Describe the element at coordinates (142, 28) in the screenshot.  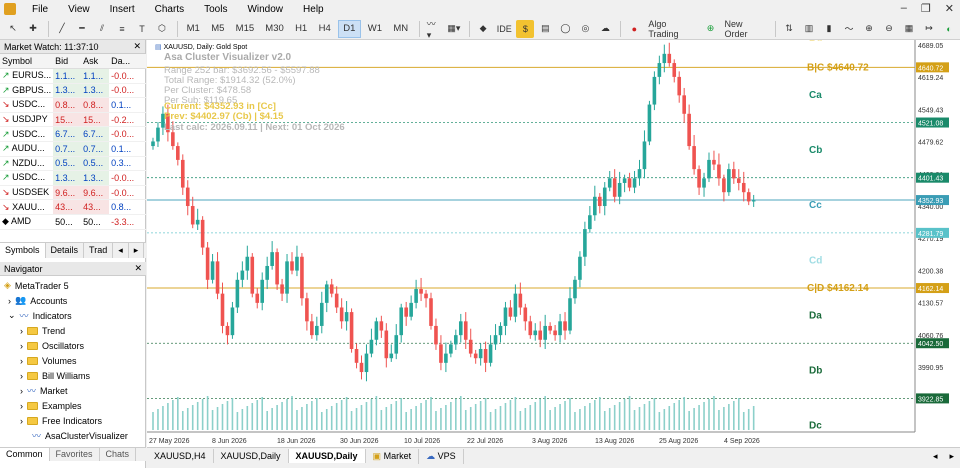
I see `text-tool-icon: T` at that location.